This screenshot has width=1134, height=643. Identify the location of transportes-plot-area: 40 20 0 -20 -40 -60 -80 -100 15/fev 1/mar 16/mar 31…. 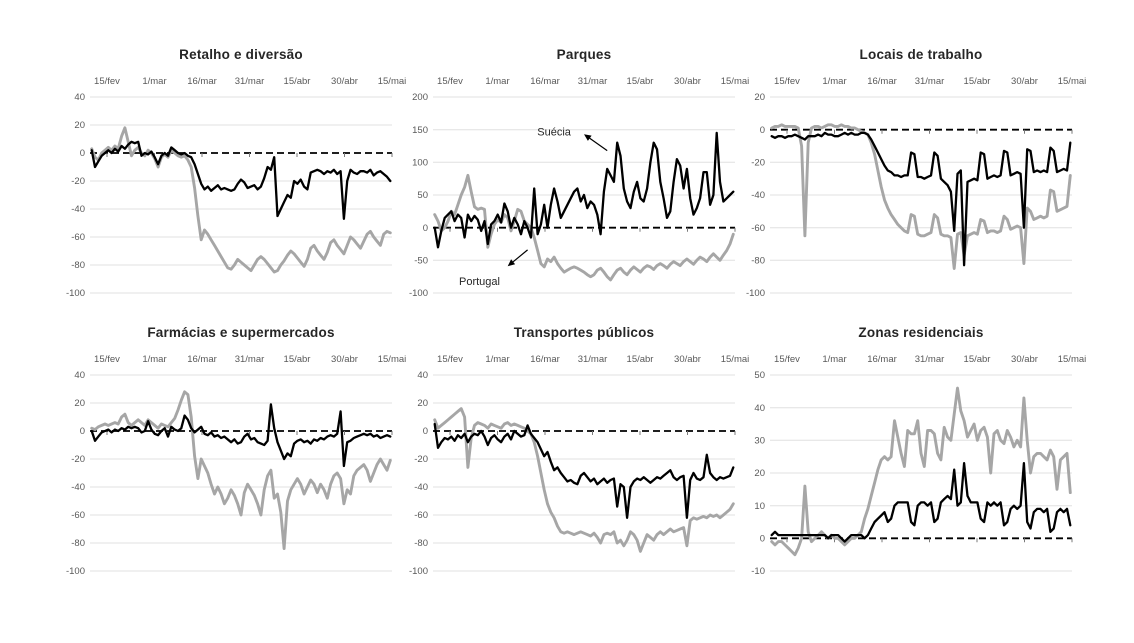
(579, 465).